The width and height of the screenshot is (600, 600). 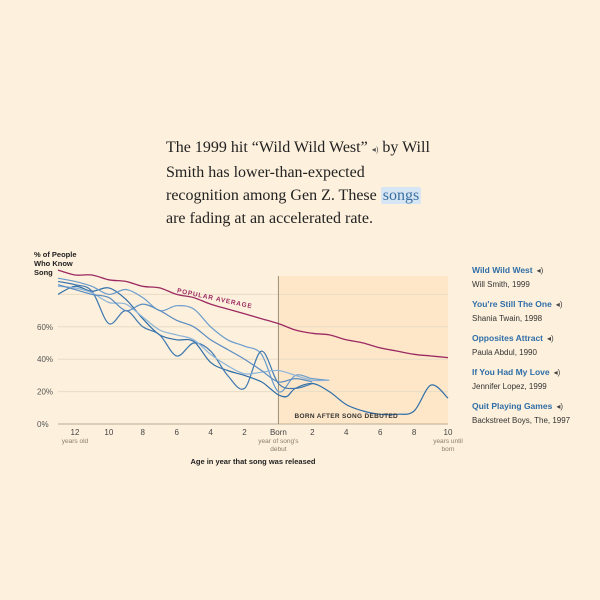 I want to click on x-tick-sublabel: years old, so click(x=75, y=441).